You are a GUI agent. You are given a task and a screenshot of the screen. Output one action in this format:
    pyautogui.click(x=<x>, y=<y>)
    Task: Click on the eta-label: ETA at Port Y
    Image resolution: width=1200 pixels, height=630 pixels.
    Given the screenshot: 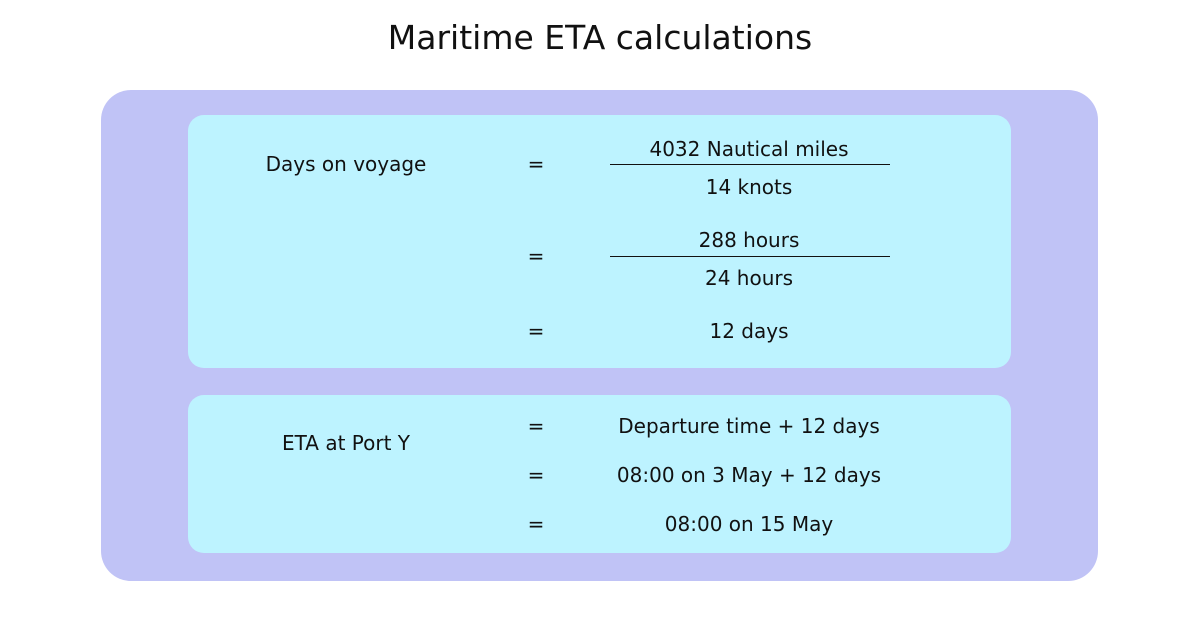 What is the action you would take?
    pyautogui.click(x=346, y=443)
    